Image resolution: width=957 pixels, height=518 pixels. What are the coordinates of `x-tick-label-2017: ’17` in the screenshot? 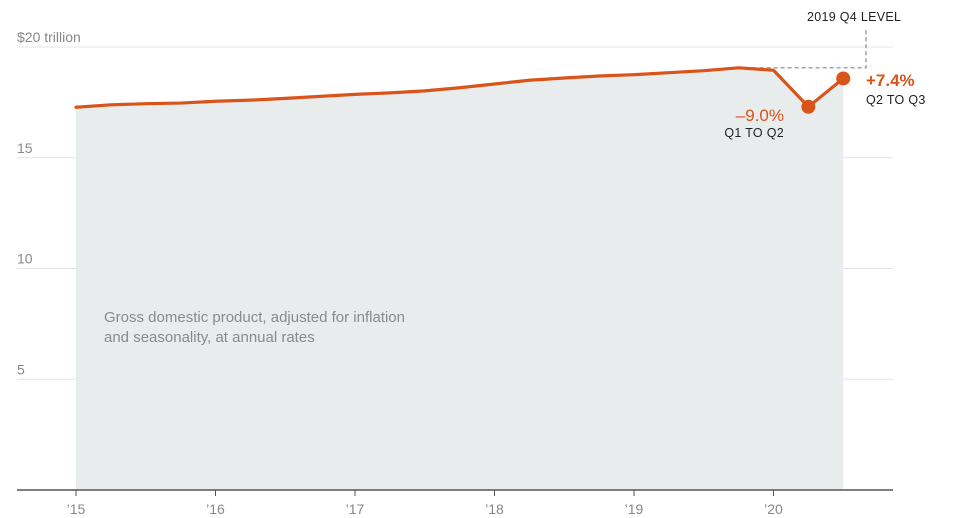 It's located at (355, 509).